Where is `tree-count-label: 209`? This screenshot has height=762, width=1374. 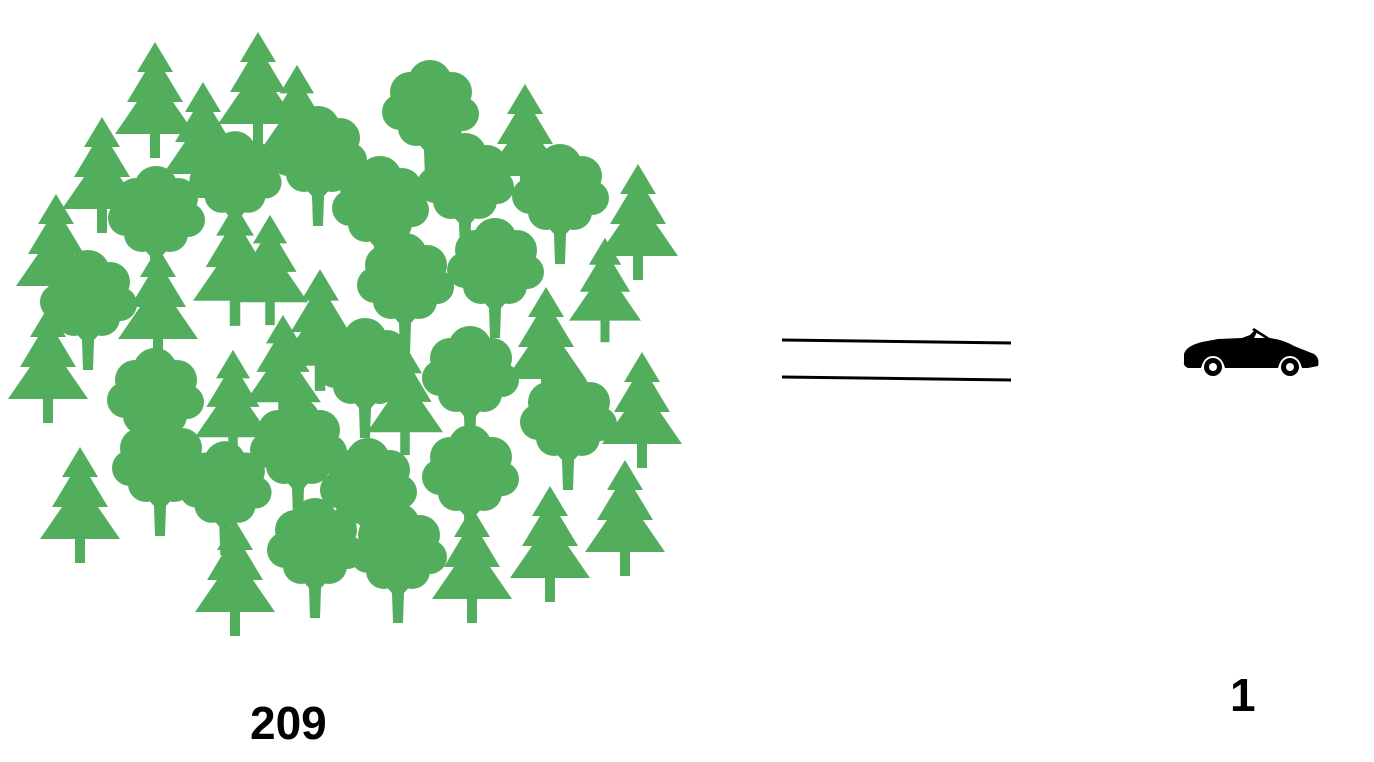
tree-count-label: 209 is located at coordinates (288, 723).